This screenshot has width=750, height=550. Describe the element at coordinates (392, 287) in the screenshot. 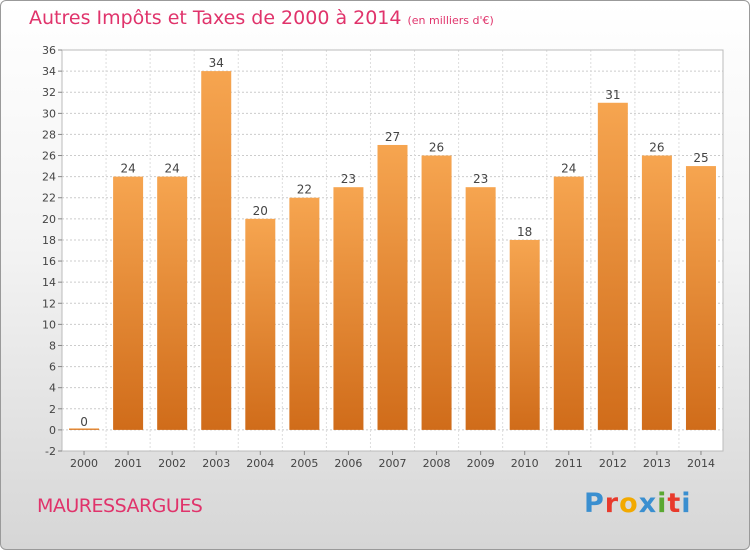

I see `bar-2007` at that location.